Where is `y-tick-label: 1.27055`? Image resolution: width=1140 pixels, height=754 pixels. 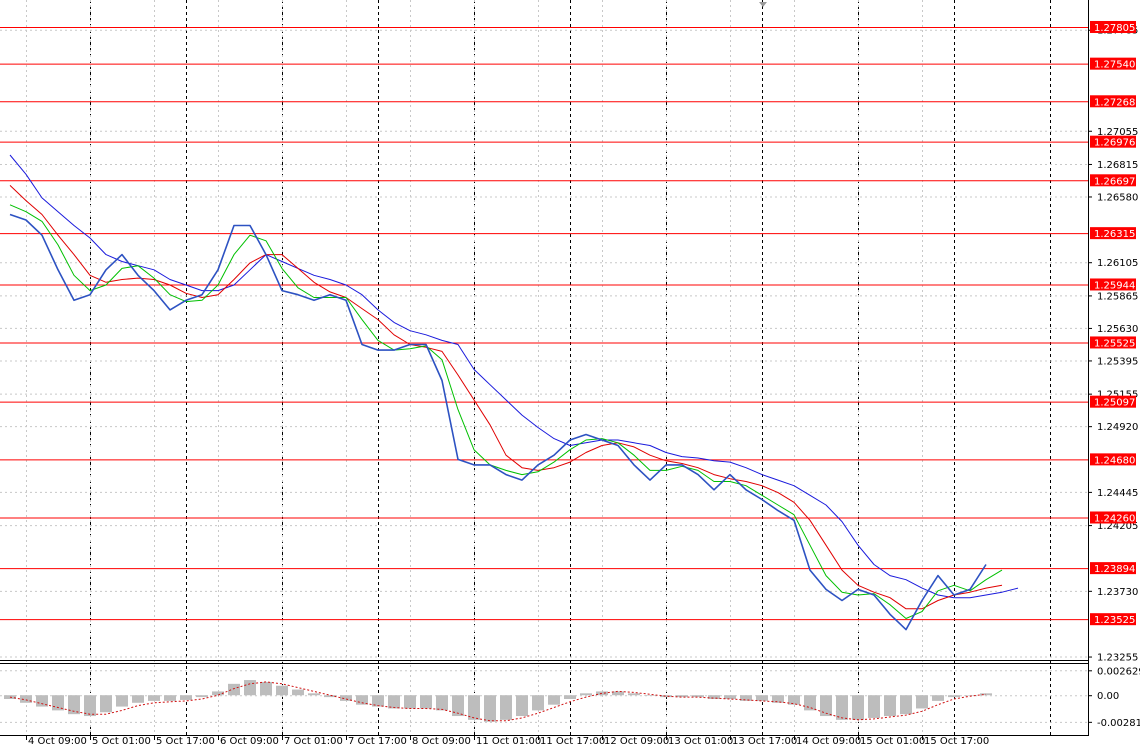 y-tick-label: 1.27055 is located at coordinates (1117, 132).